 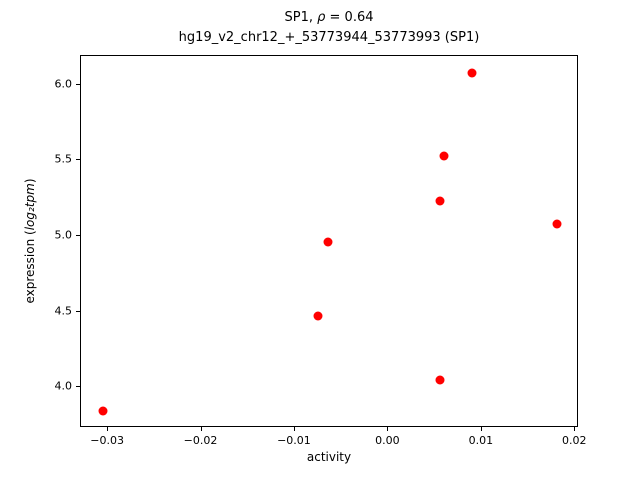 What do you see at coordinates (574, 440) in the screenshot?
I see `x-tick-label: 0.02` at bounding box center [574, 440].